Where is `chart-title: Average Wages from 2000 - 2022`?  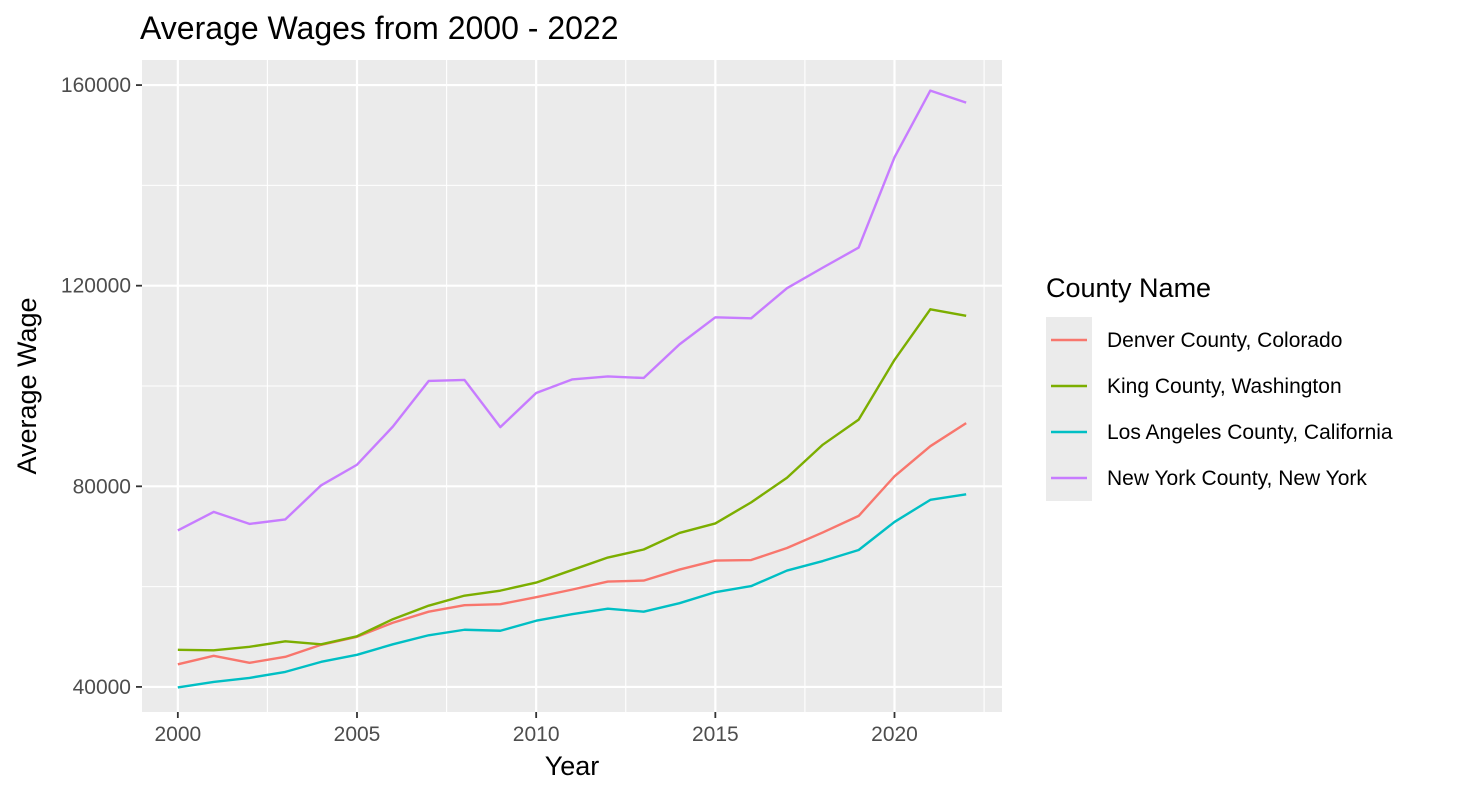
chart-title: Average Wages from 2000 - 2022 is located at coordinates (379, 28).